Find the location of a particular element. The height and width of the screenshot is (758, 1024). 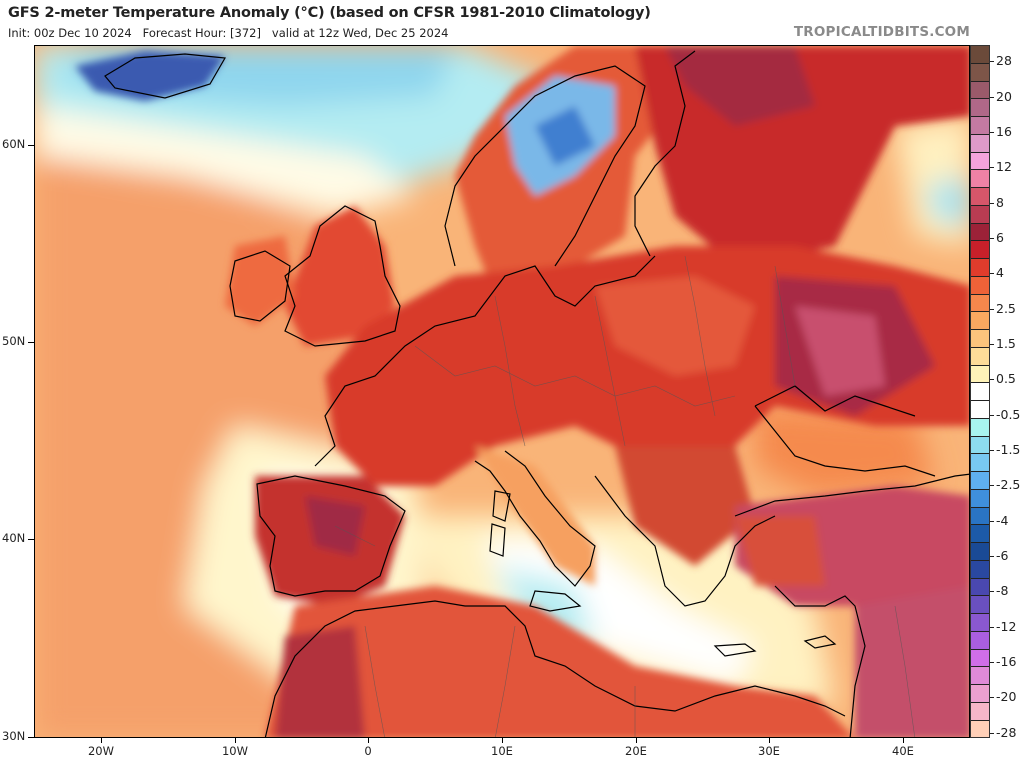

colorbar is located at coordinates (980, 391).